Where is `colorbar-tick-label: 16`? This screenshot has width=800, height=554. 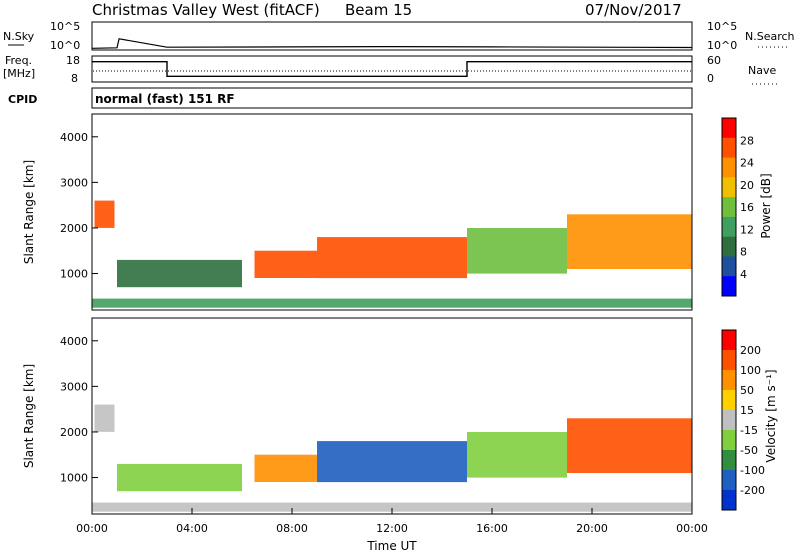 colorbar-tick-label: 16 is located at coordinates (747, 207).